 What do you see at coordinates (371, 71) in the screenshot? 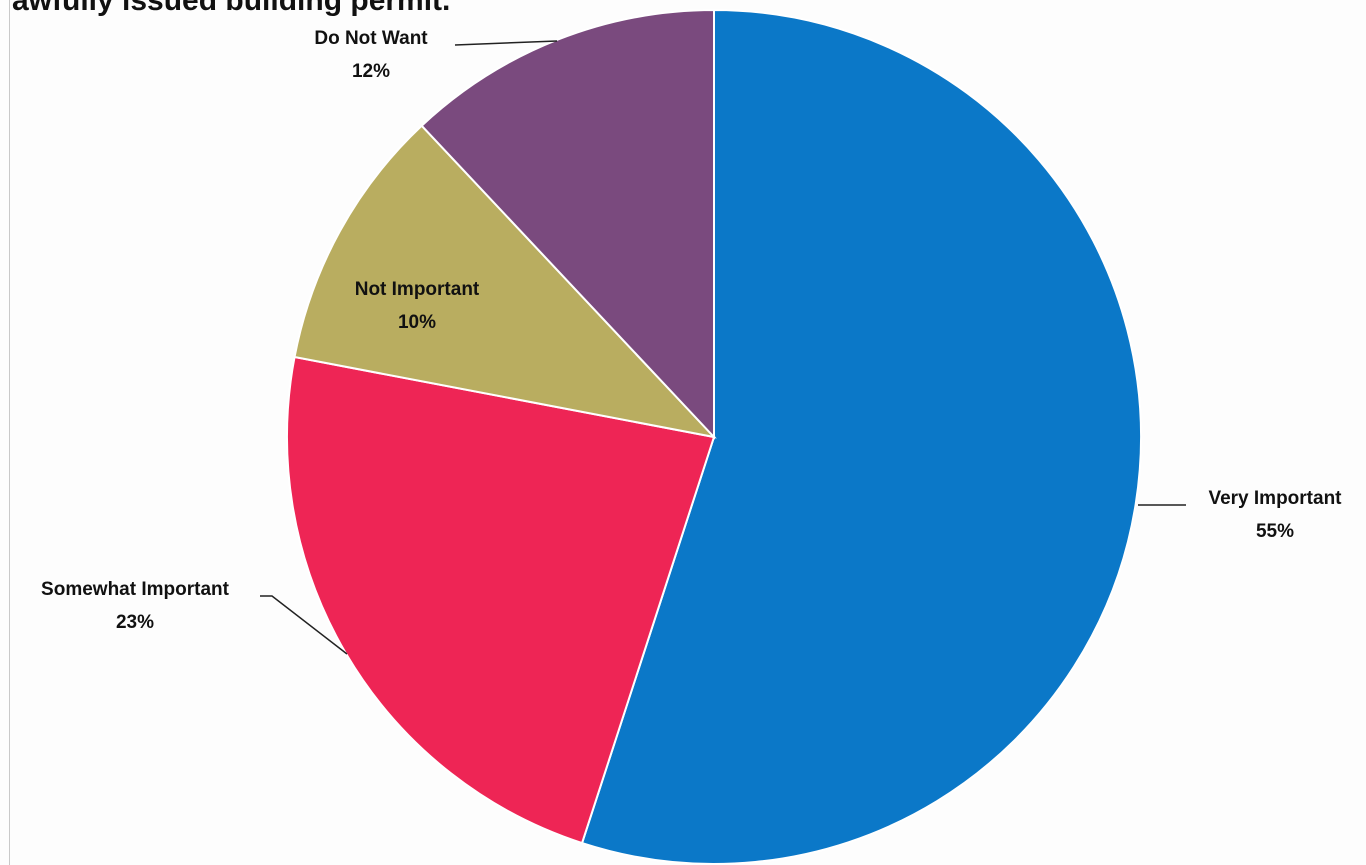
I see `data-value-do-not-want: 12%` at bounding box center [371, 71].